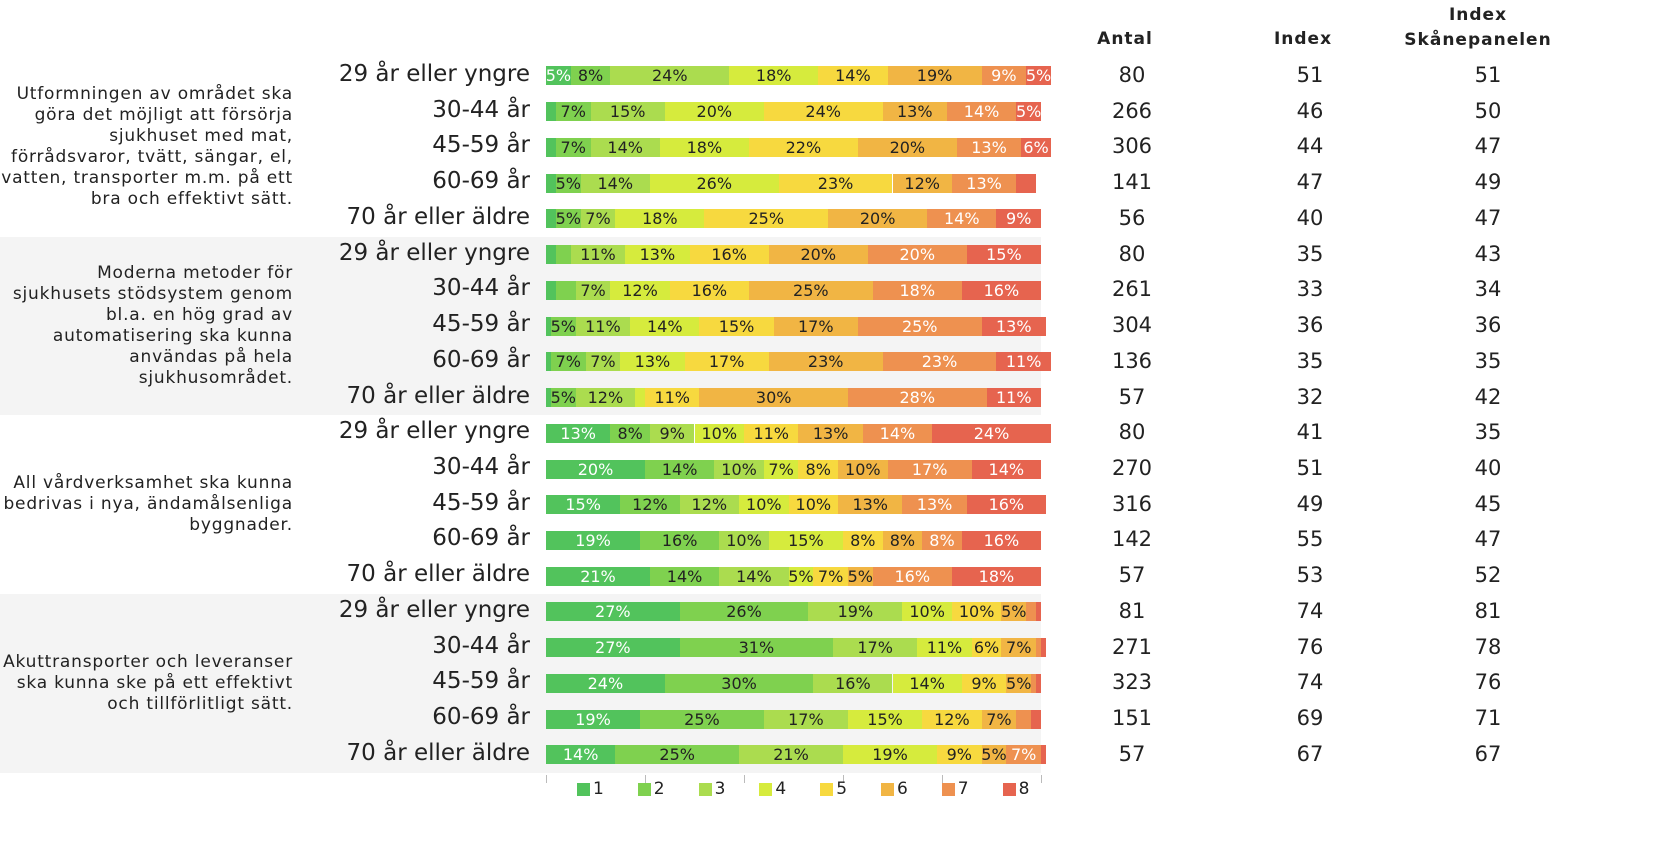 The image size is (1658, 844). I want to click on column-header: Antal, so click(1125, 39).